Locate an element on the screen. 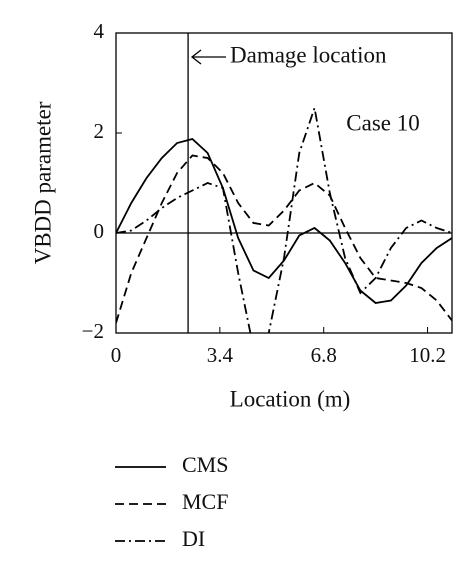 The height and width of the screenshot is (572, 474). y-tick-label: −2 is located at coordinates (93, 331).